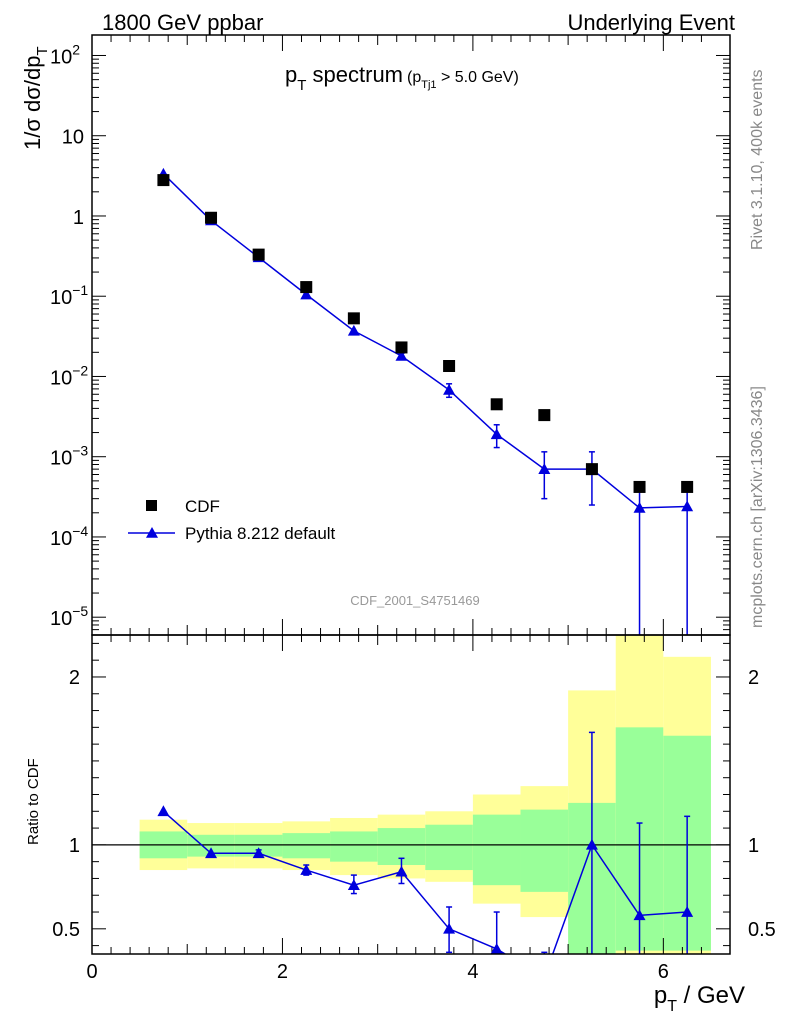  I want to click on ratio-line, so click(425, 882).